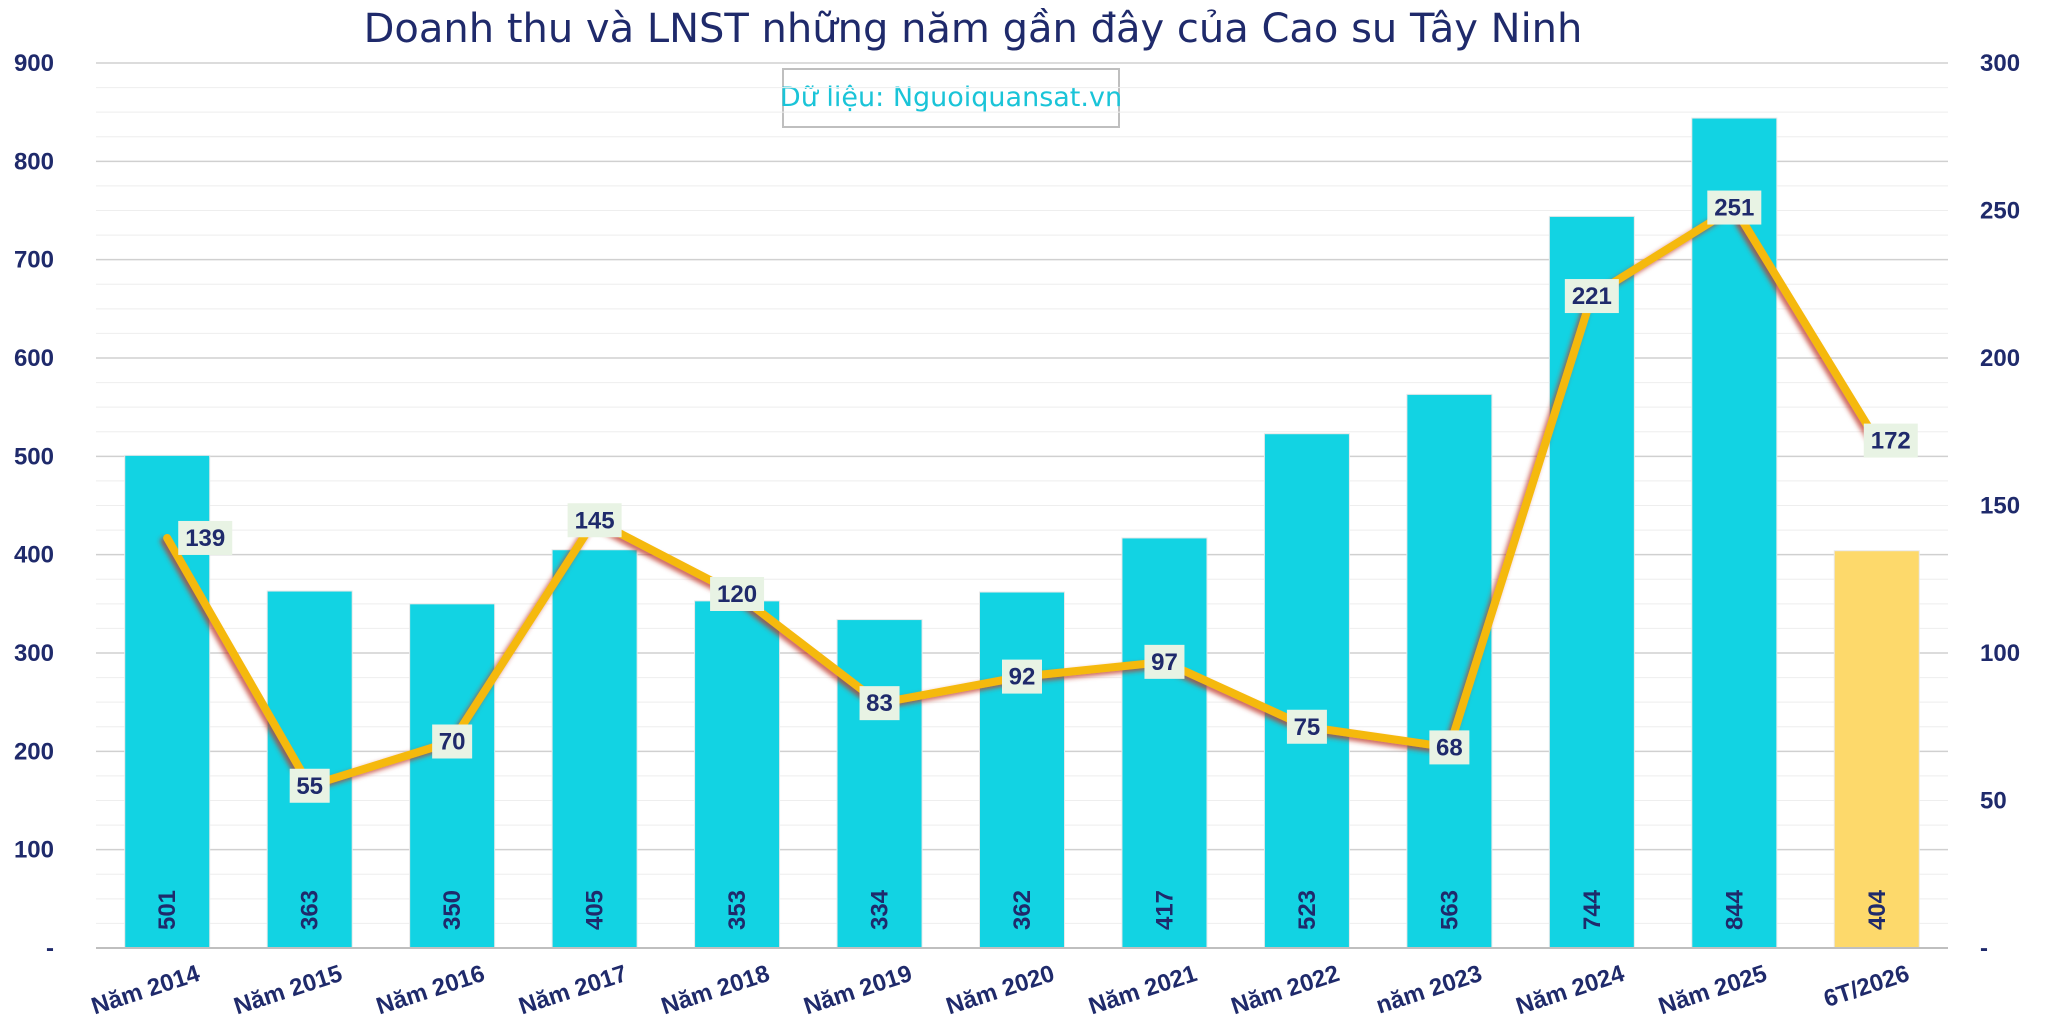 The image size is (2048, 1034). I want to click on y-right-tick-label: 100, so click(2000, 653).